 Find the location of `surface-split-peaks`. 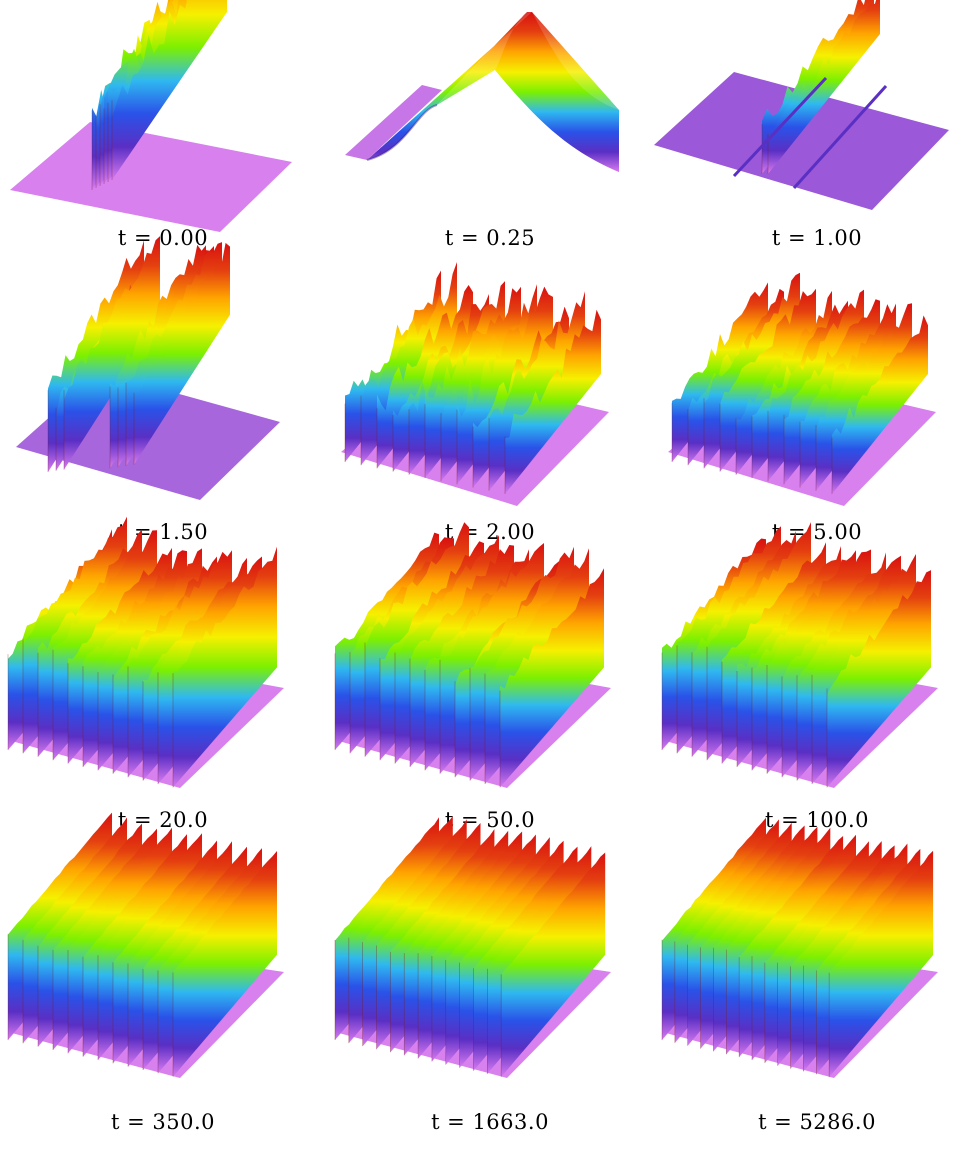

surface-split-peaks is located at coordinates (148, 368).